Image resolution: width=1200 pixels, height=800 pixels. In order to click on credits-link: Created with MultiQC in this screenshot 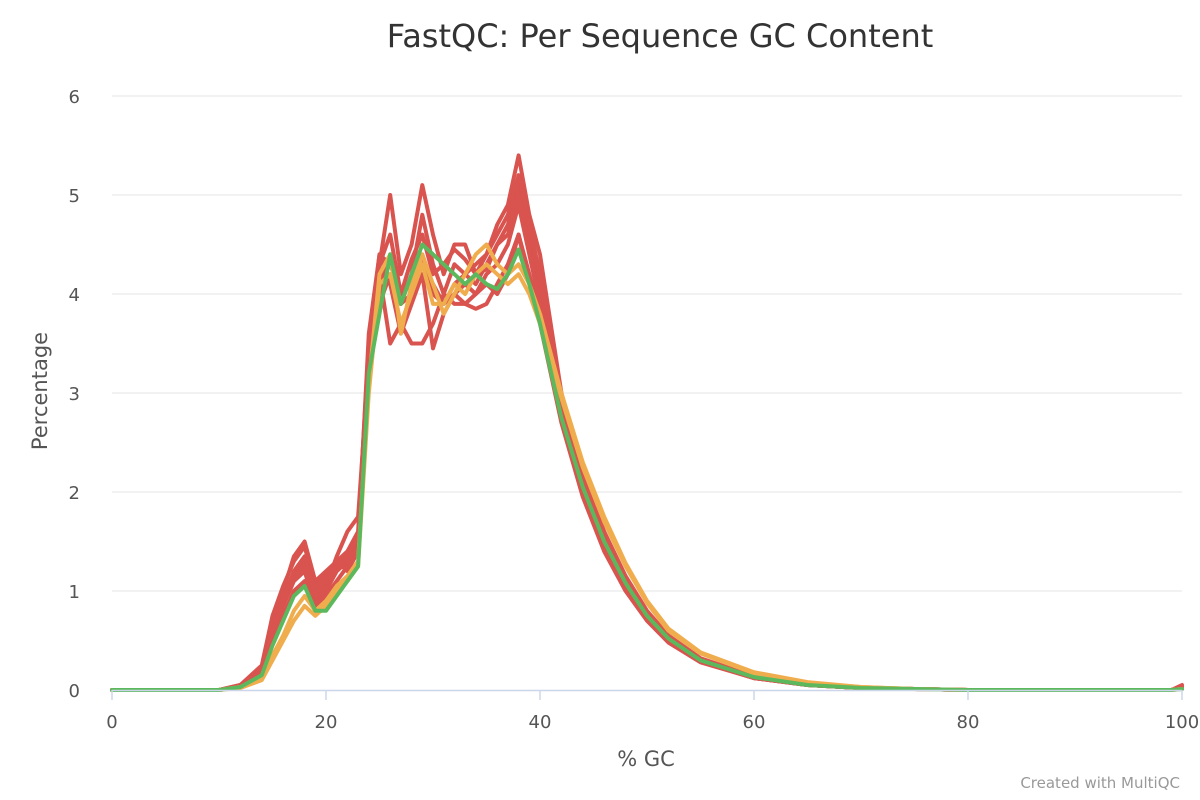, I will do `click(1100, 783)`.